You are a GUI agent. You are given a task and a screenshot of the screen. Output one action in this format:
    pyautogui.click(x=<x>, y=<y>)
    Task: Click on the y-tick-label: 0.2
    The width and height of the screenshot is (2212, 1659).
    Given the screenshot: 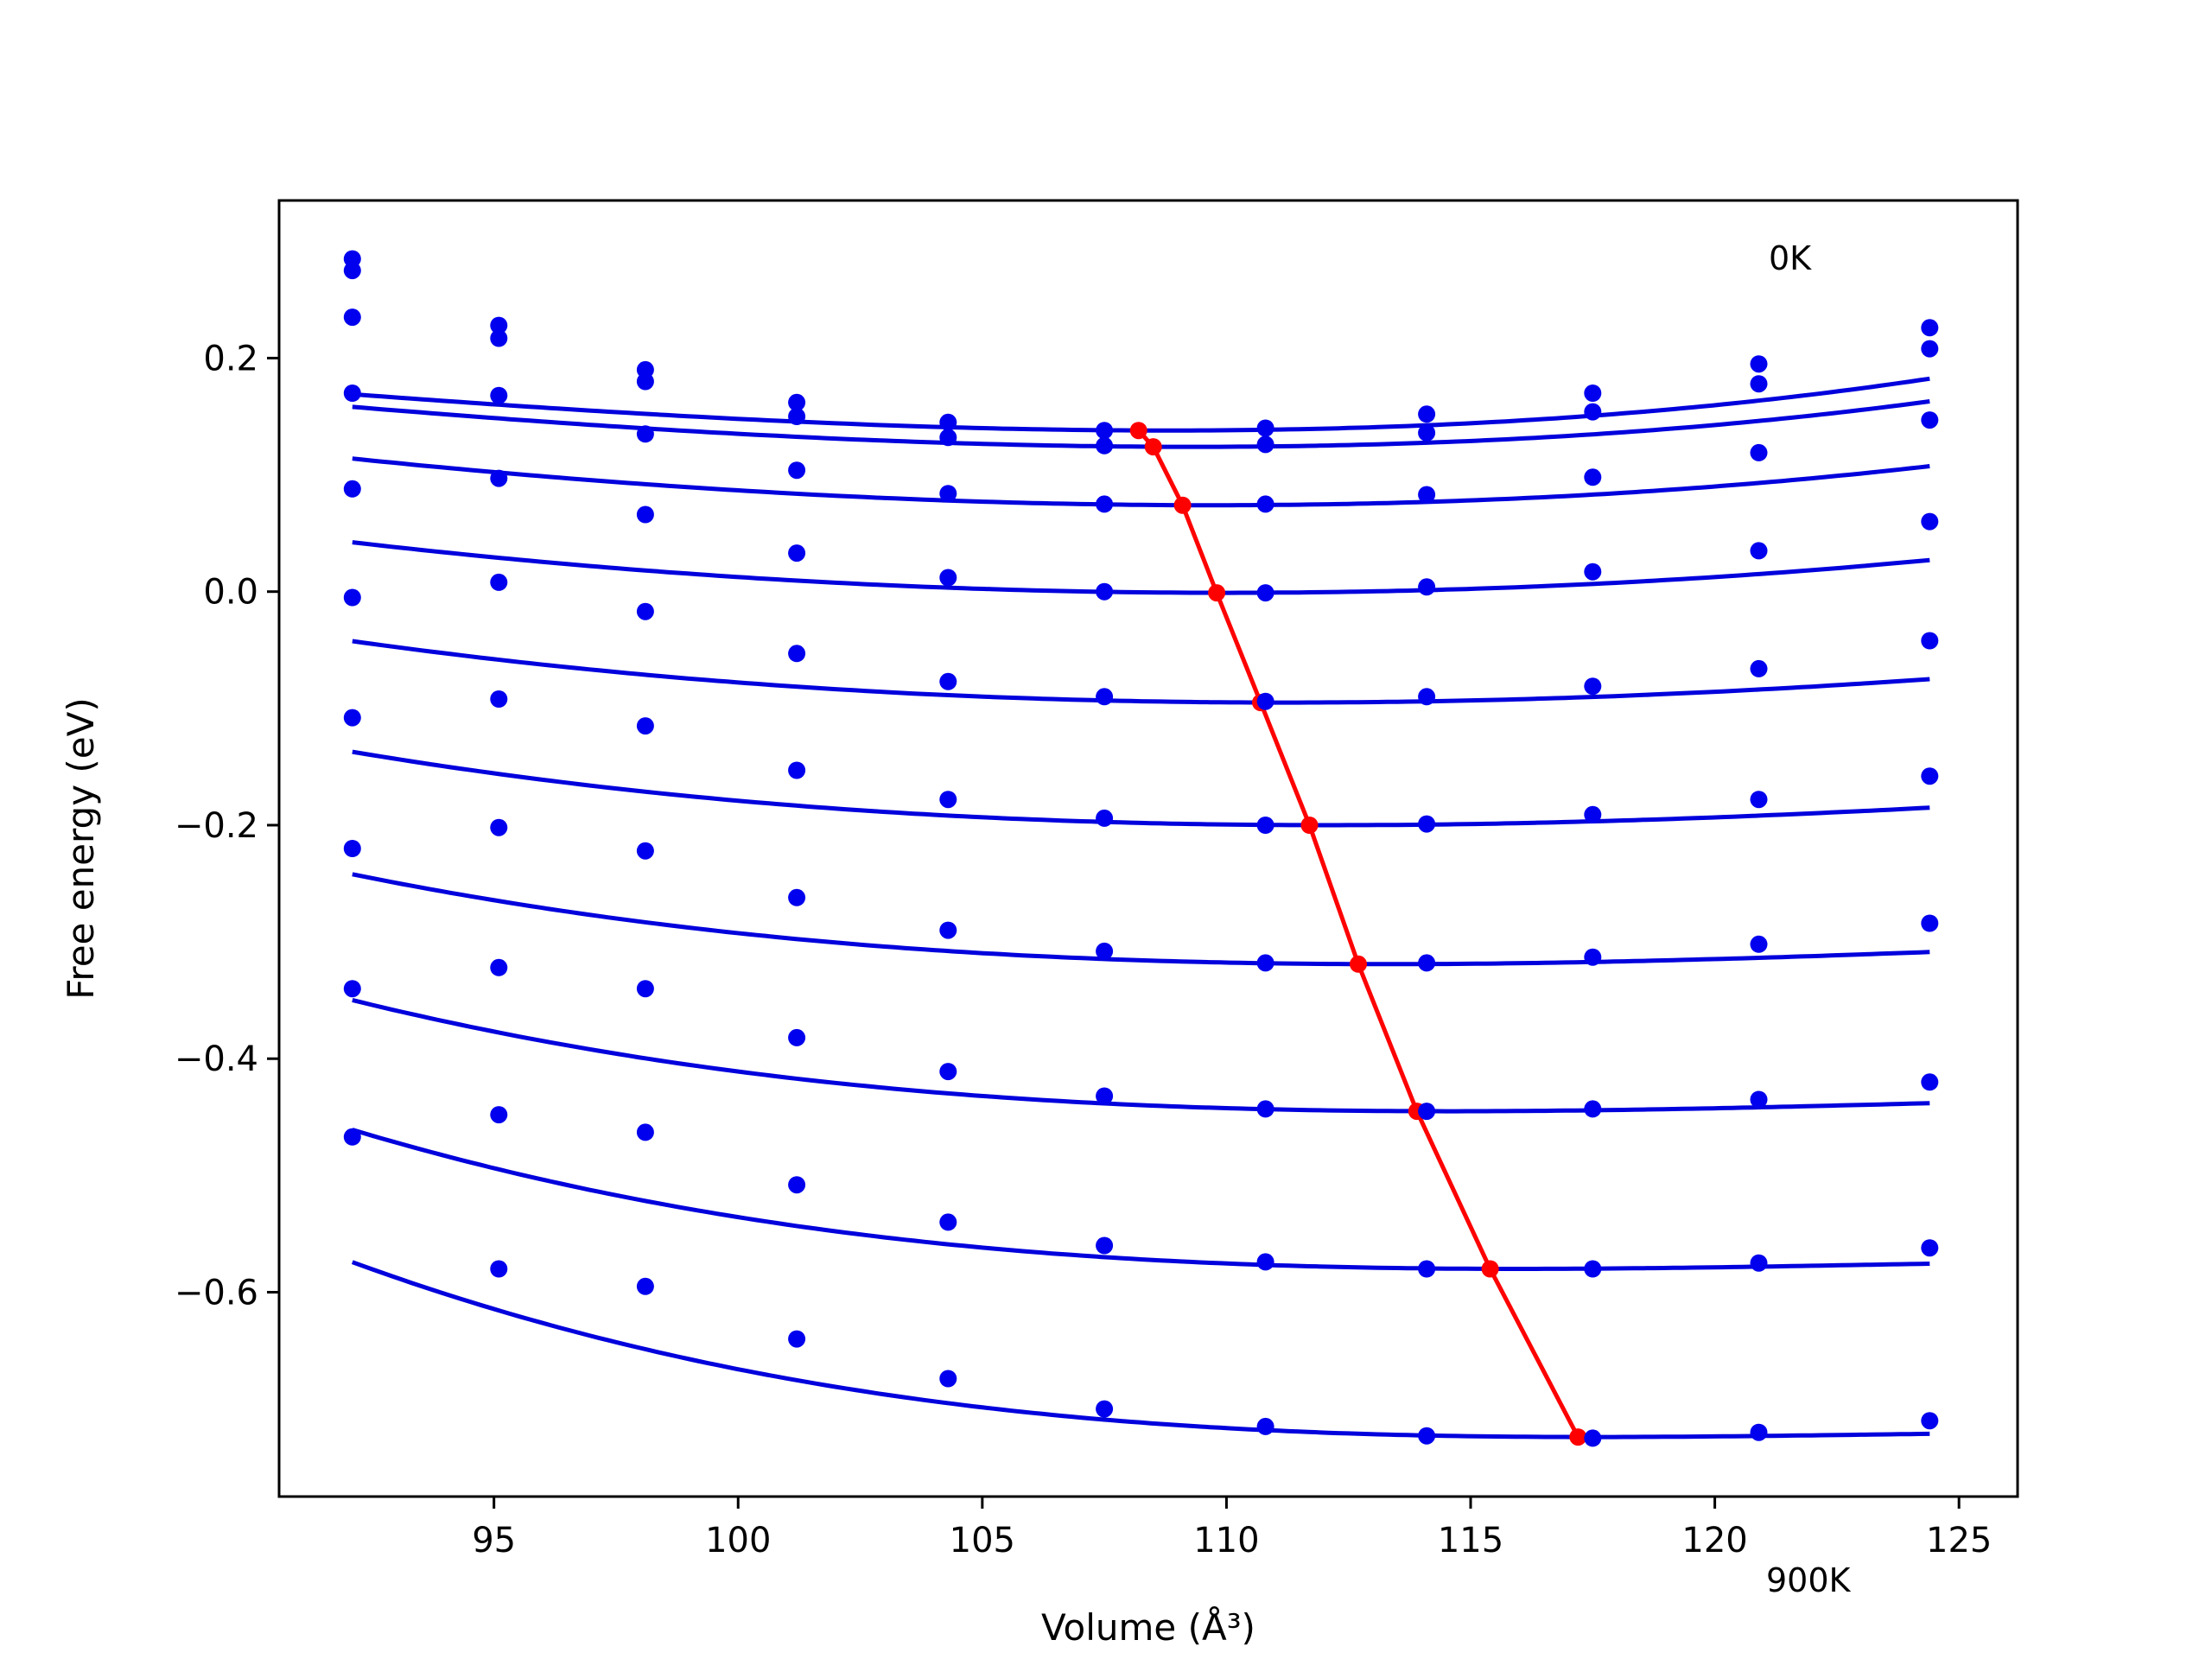 What is the action you would take?
    pyautogui.click(x=231, y=358)
    